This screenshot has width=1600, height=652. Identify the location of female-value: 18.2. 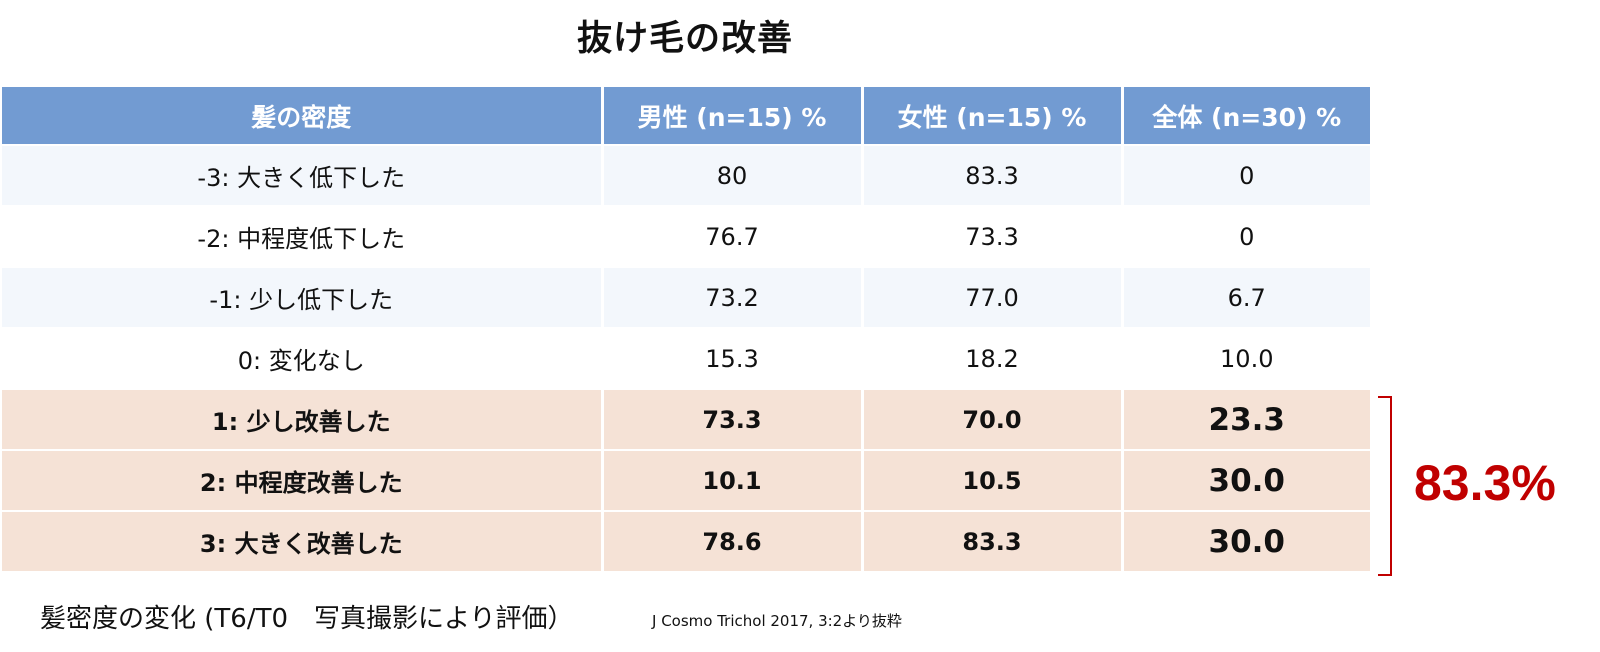
(993, 358).